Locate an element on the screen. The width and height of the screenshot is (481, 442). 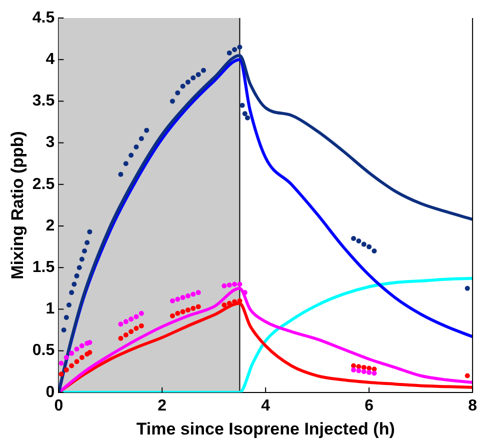
x-axis-title: Time since Isoprene Injected (h) is located at coordinates (265, 428).